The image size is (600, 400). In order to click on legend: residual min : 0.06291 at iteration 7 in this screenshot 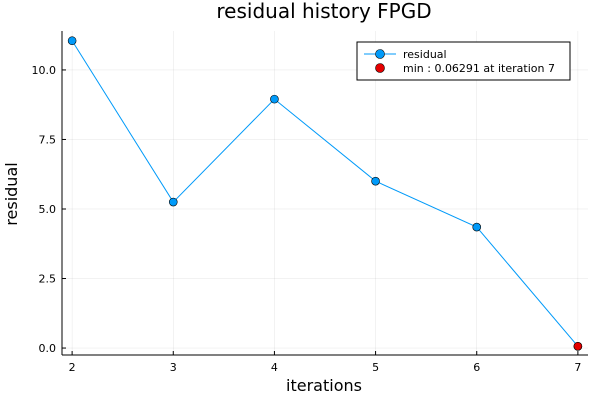, I will do `click(463, 61)`.